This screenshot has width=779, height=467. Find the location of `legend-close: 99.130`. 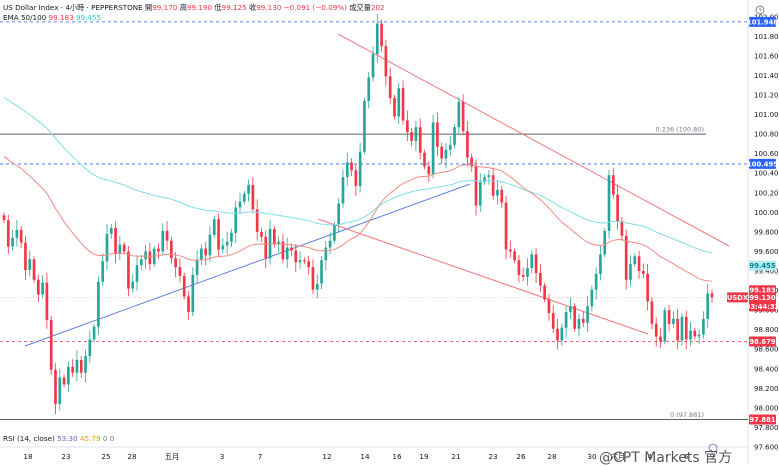

legend-close: 99.130 is located at coordinates (269, 7).